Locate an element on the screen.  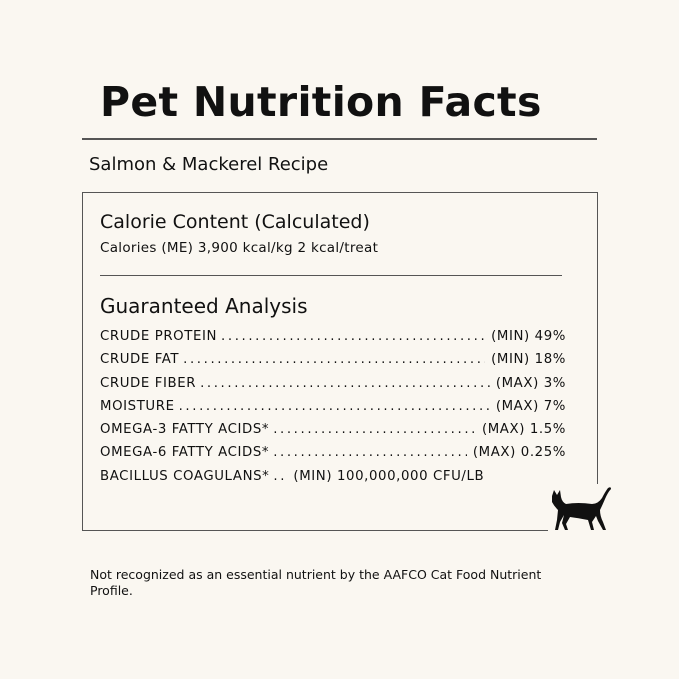
analysis-row: OMEGA-6 FATTY ACIDS* (MAX) 0.25% is located at coordinates (333, 456).